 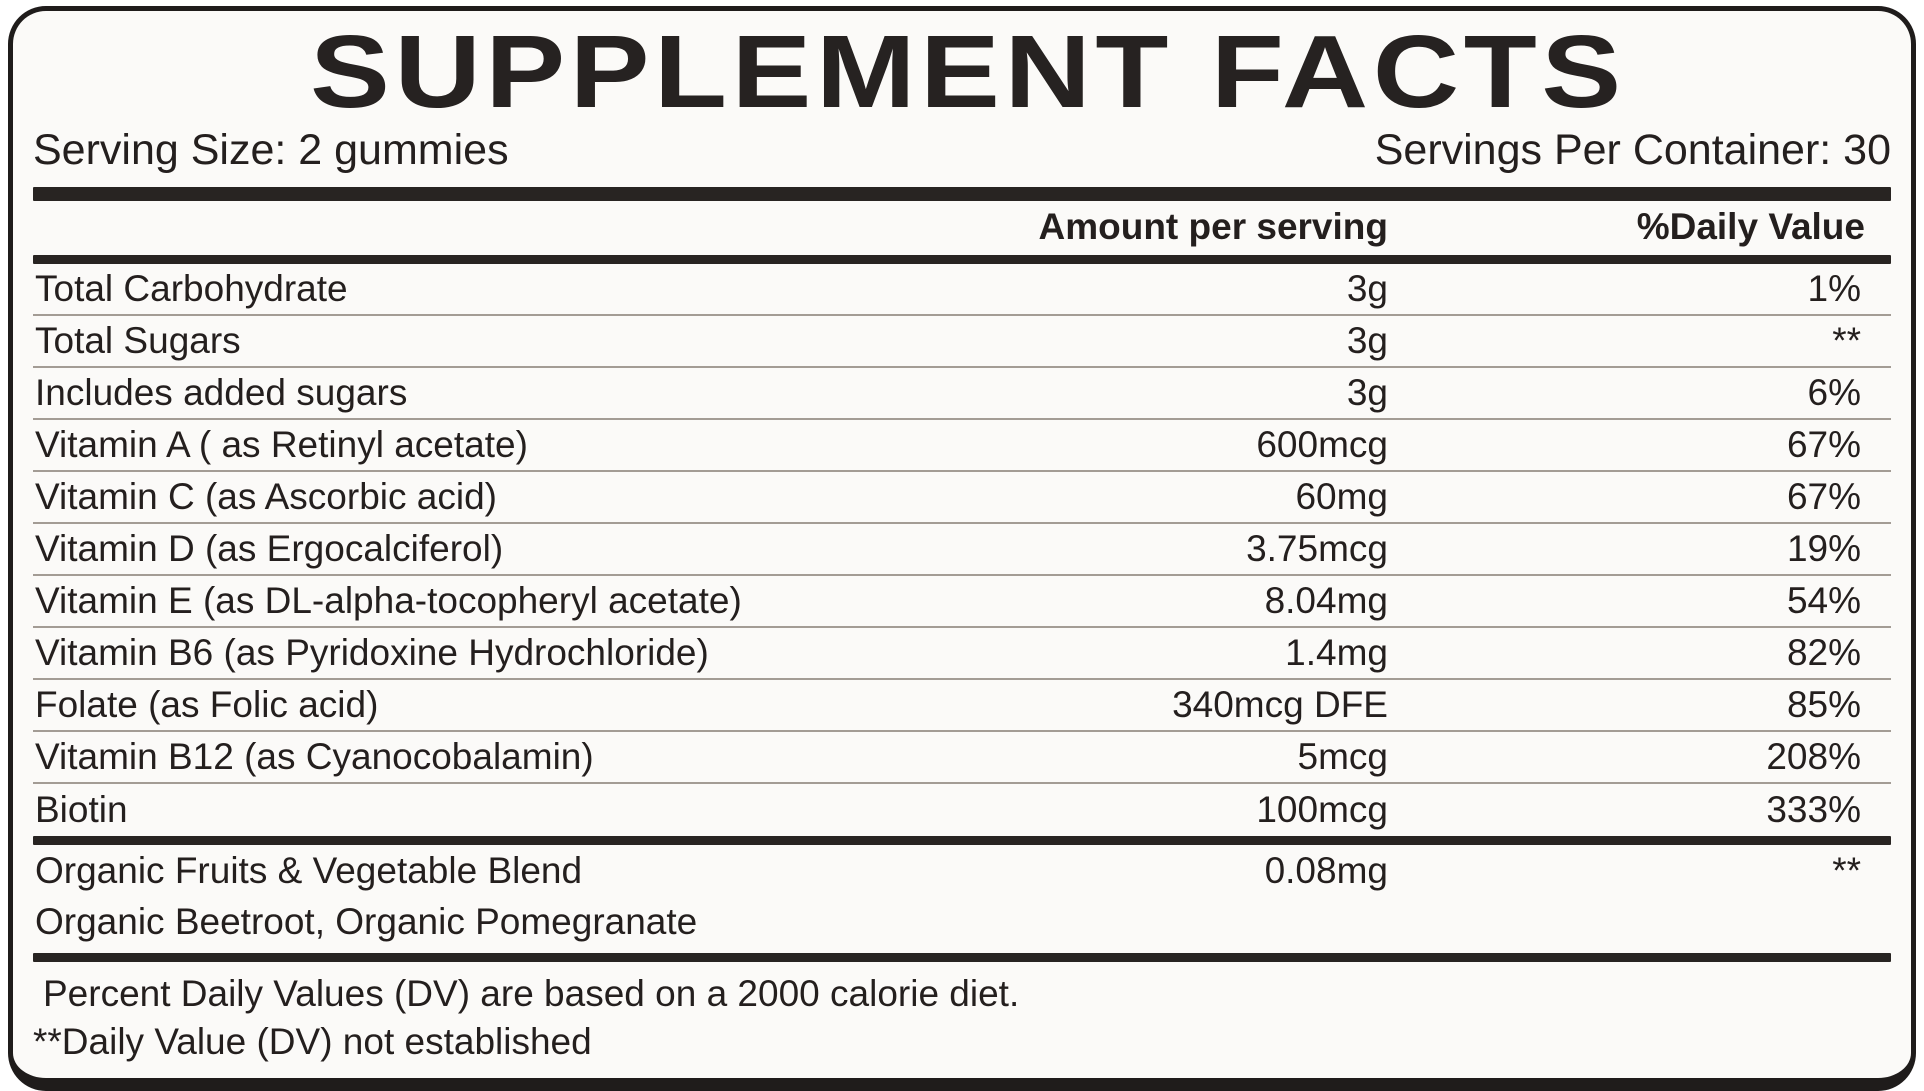 I want to click on column-header-amount: Amount per serving, so click(x=1213, y=226).